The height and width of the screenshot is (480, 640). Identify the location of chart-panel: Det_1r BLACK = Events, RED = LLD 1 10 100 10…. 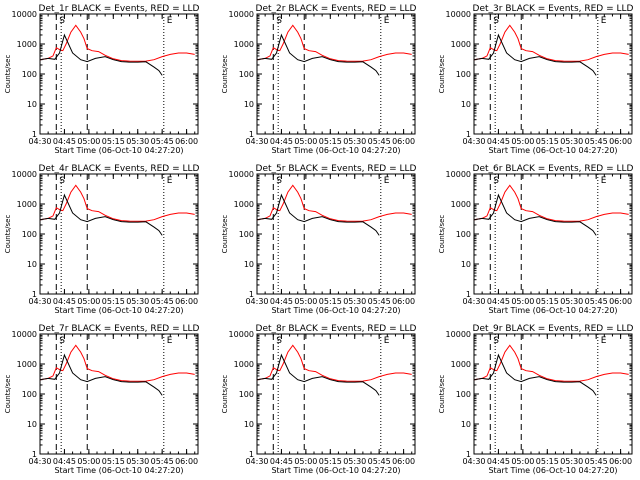
(102, 79).